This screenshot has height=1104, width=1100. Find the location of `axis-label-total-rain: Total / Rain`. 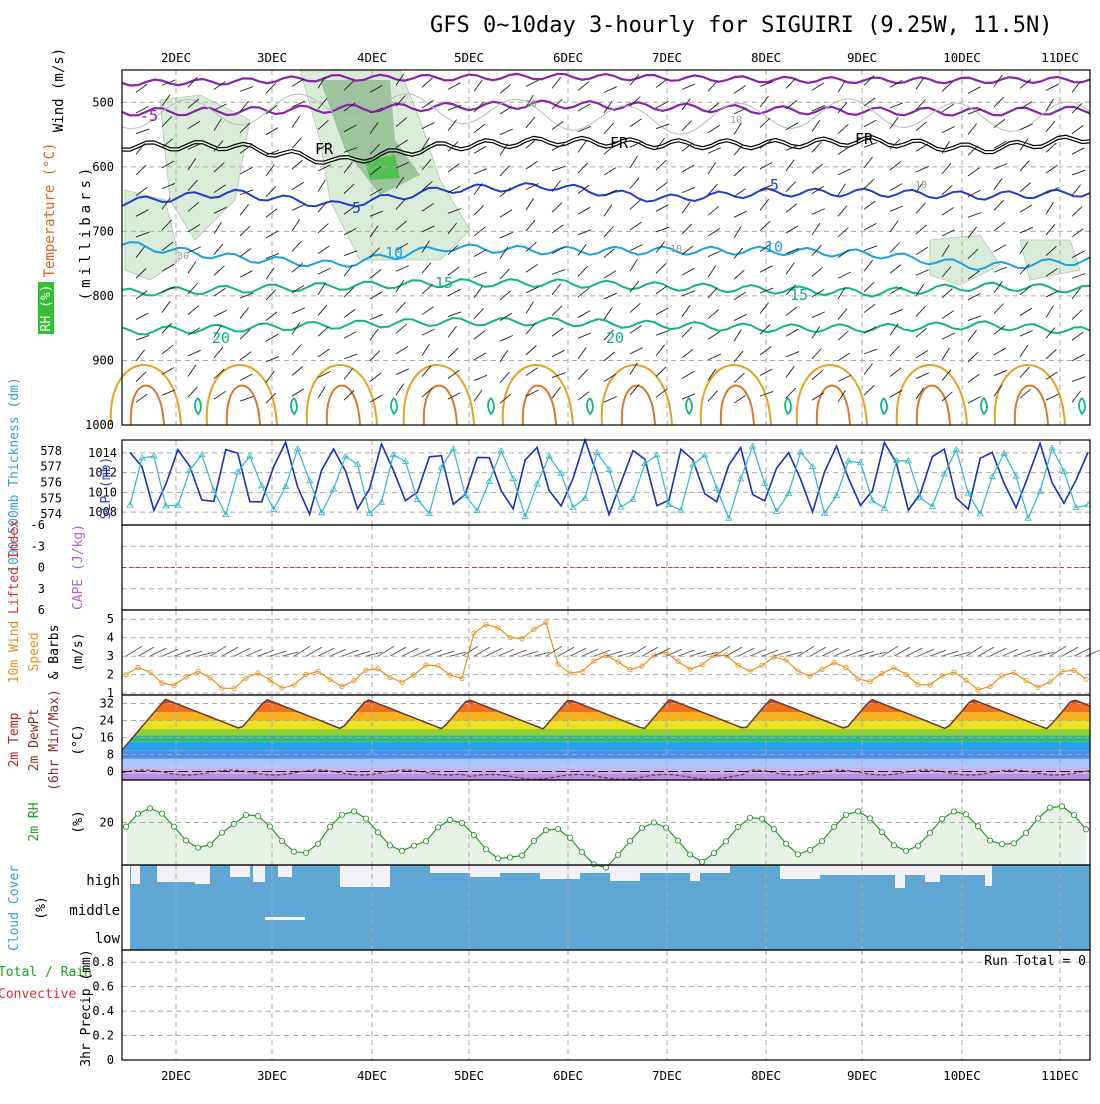

axis-label-total-rain: Total / Rain is located at coordinates (46, 972).